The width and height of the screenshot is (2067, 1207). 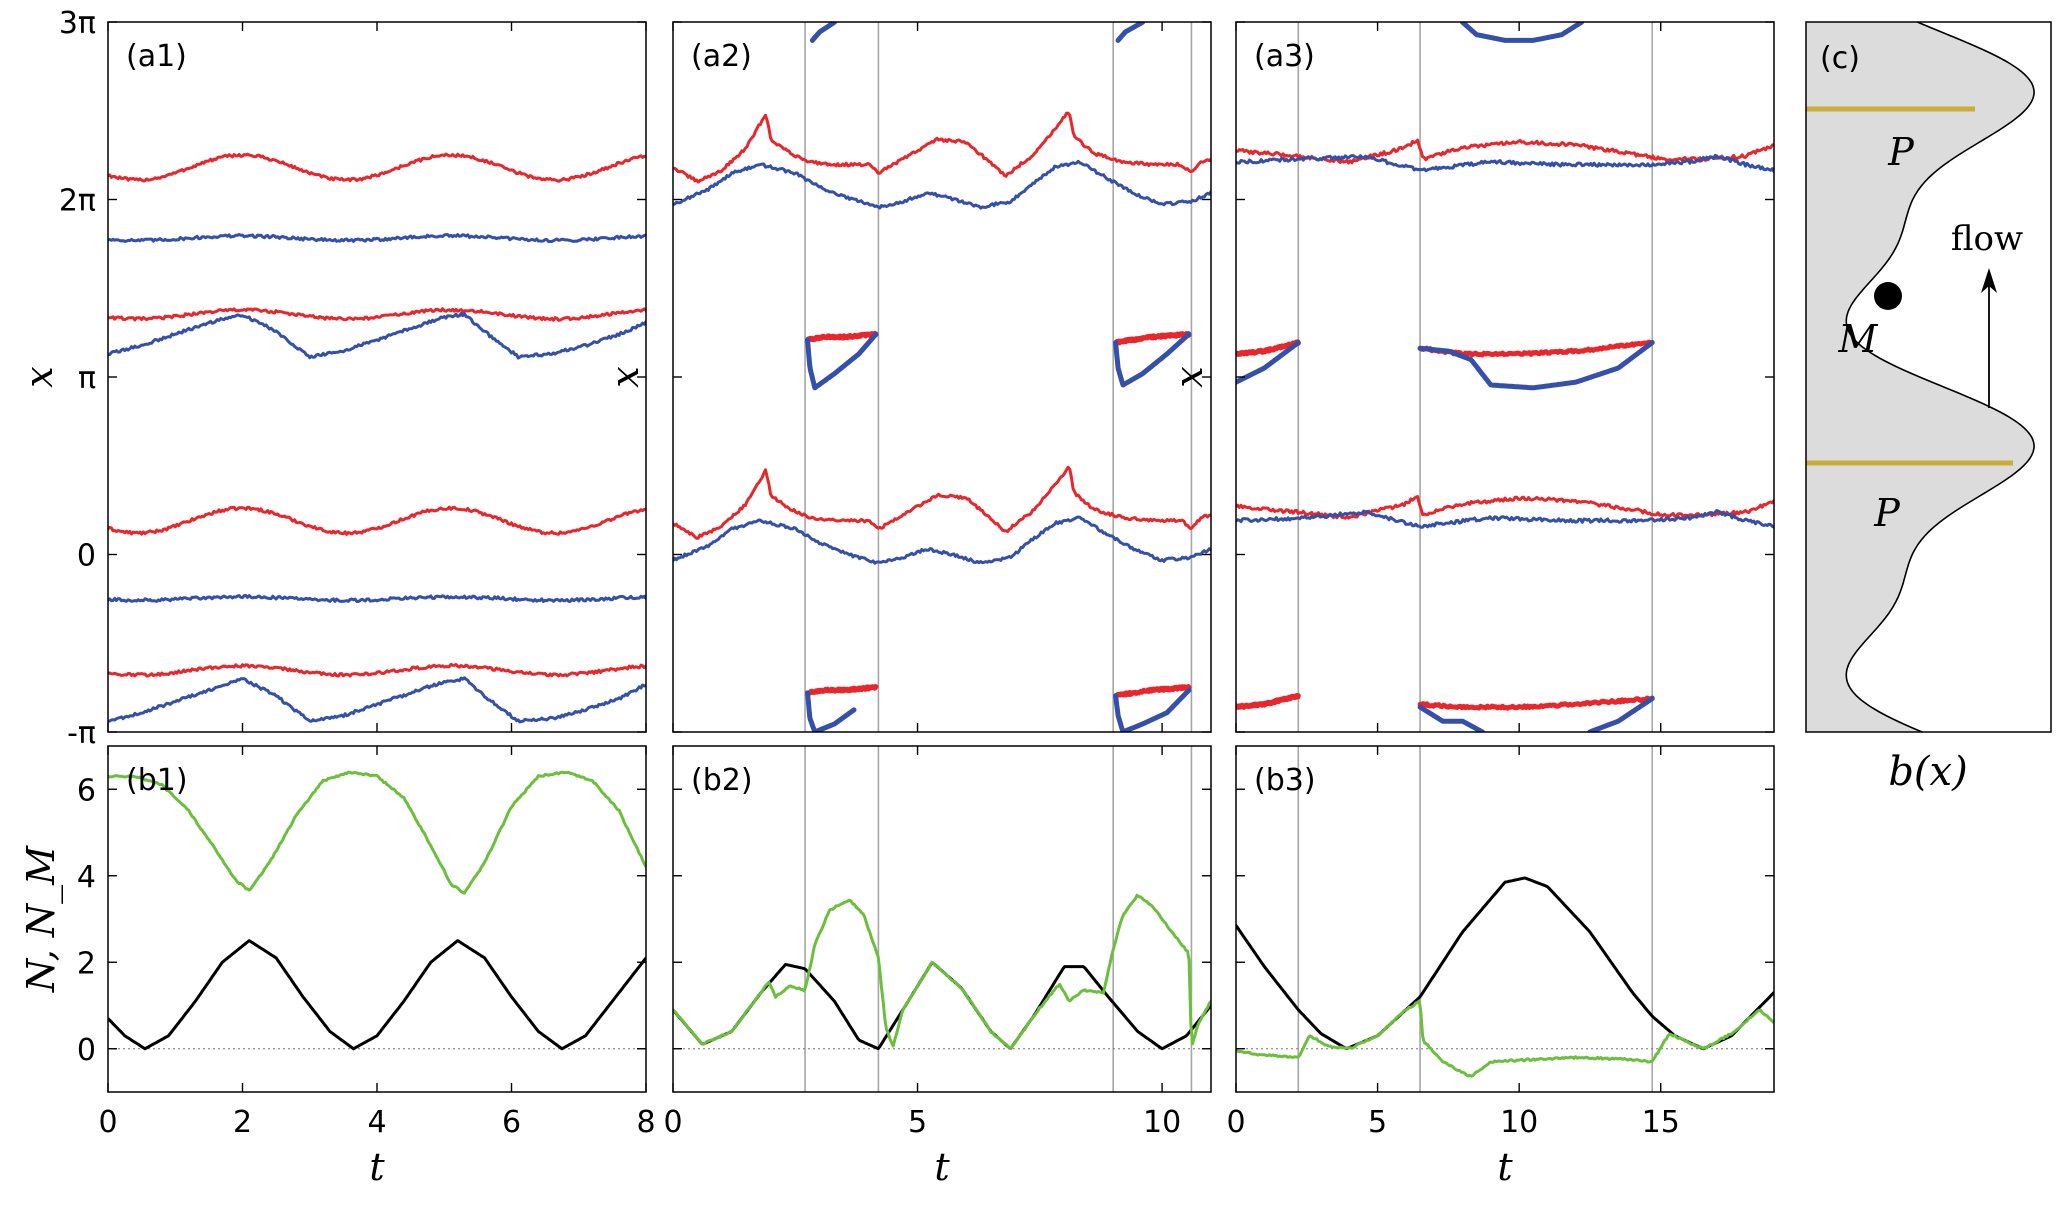 What do you see at coordinates (1377, 1122) in the screenshot?
I see `b3-xtick-label: 5` at bounding box center [1377, 1122].